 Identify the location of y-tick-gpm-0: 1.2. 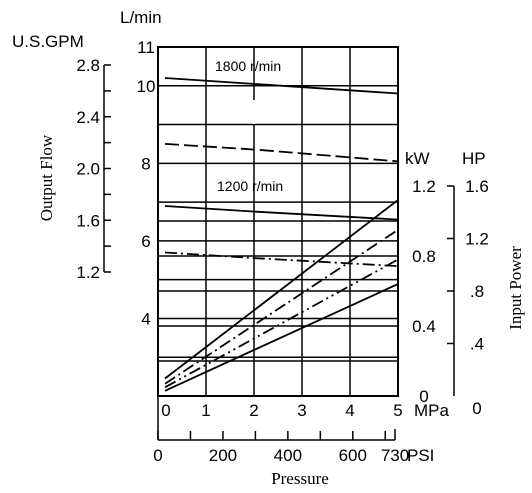
(88, 272).